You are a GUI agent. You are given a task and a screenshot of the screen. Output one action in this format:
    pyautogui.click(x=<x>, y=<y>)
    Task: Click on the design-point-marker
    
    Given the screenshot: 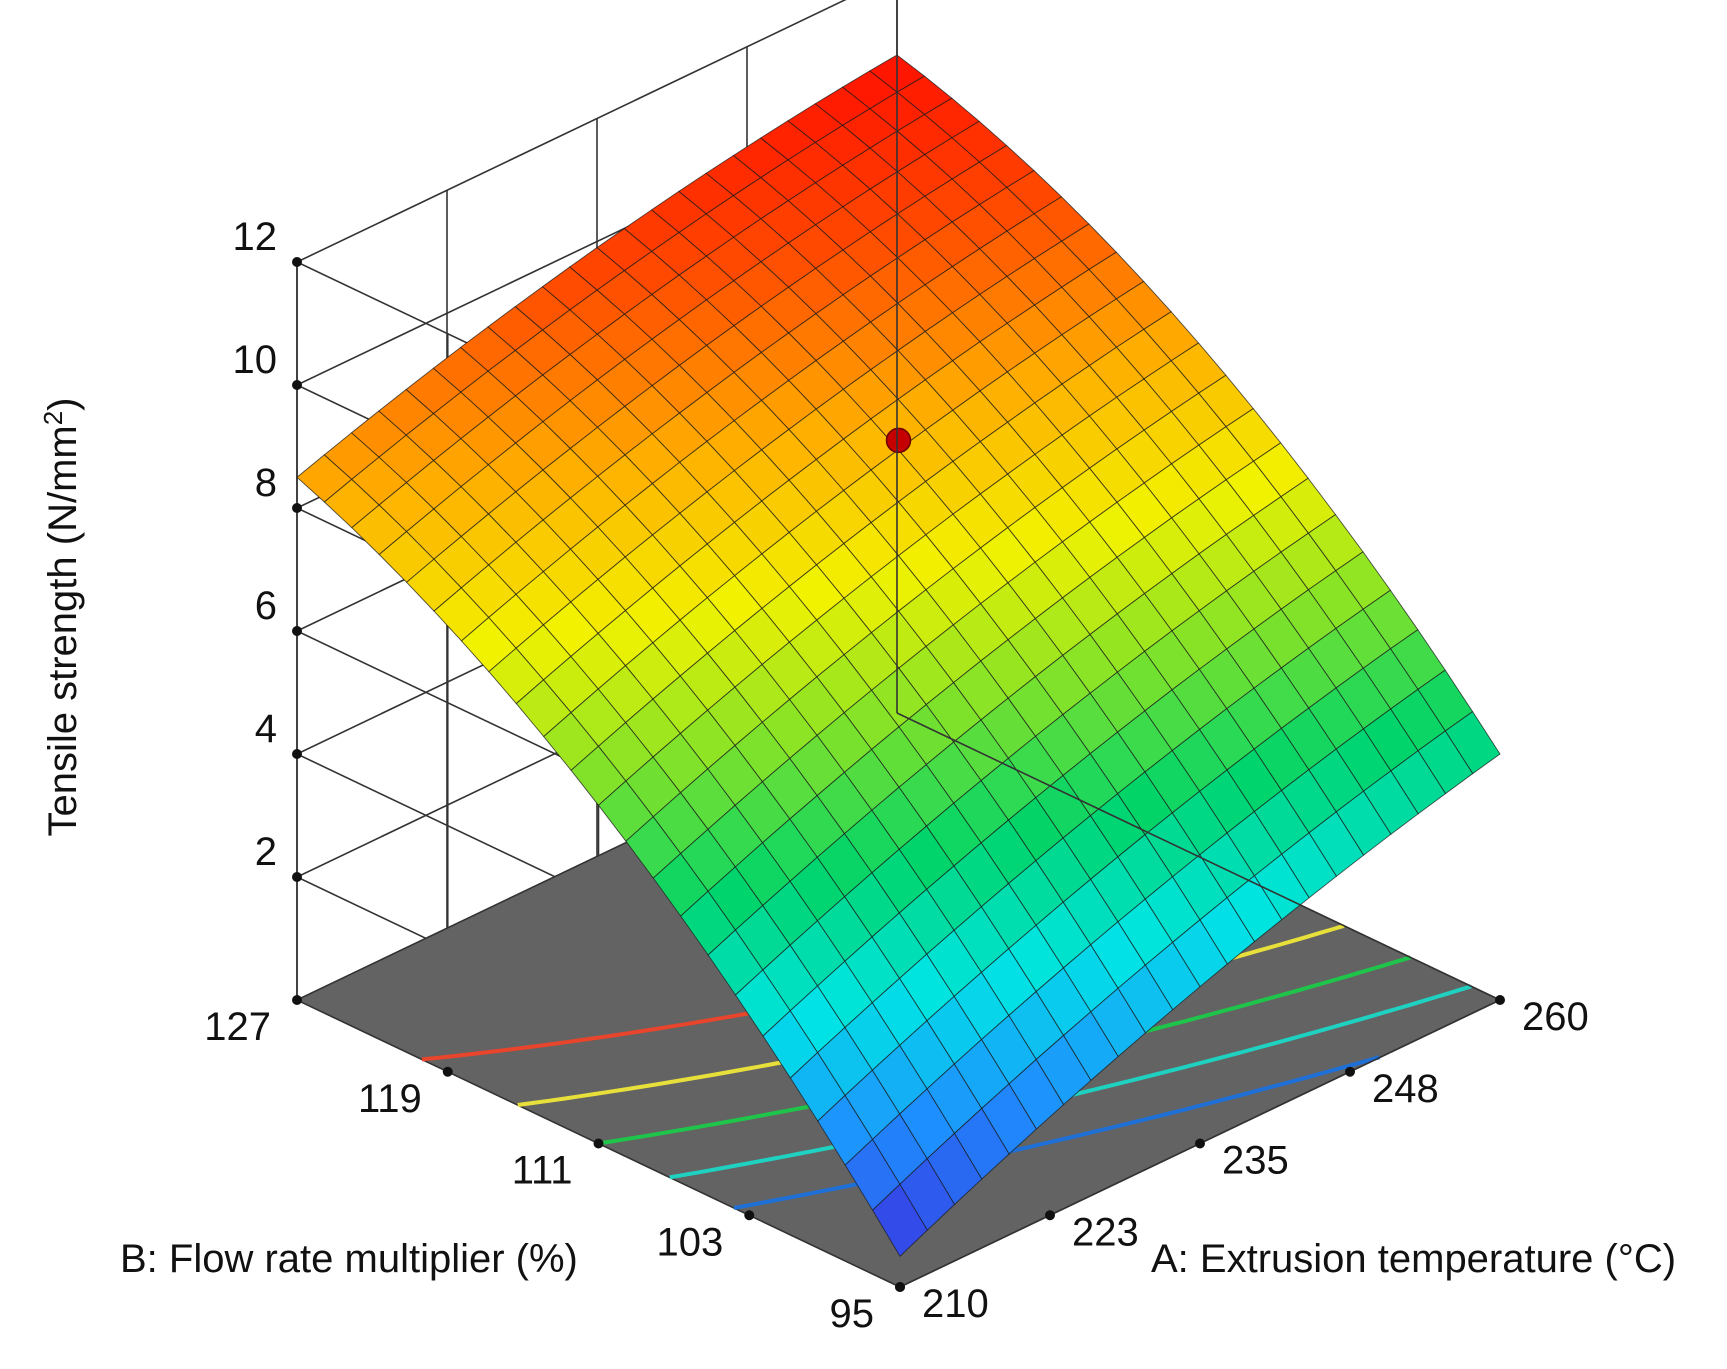 What is the action you would take?
    pyautogui.click(x=898, y=440)
    